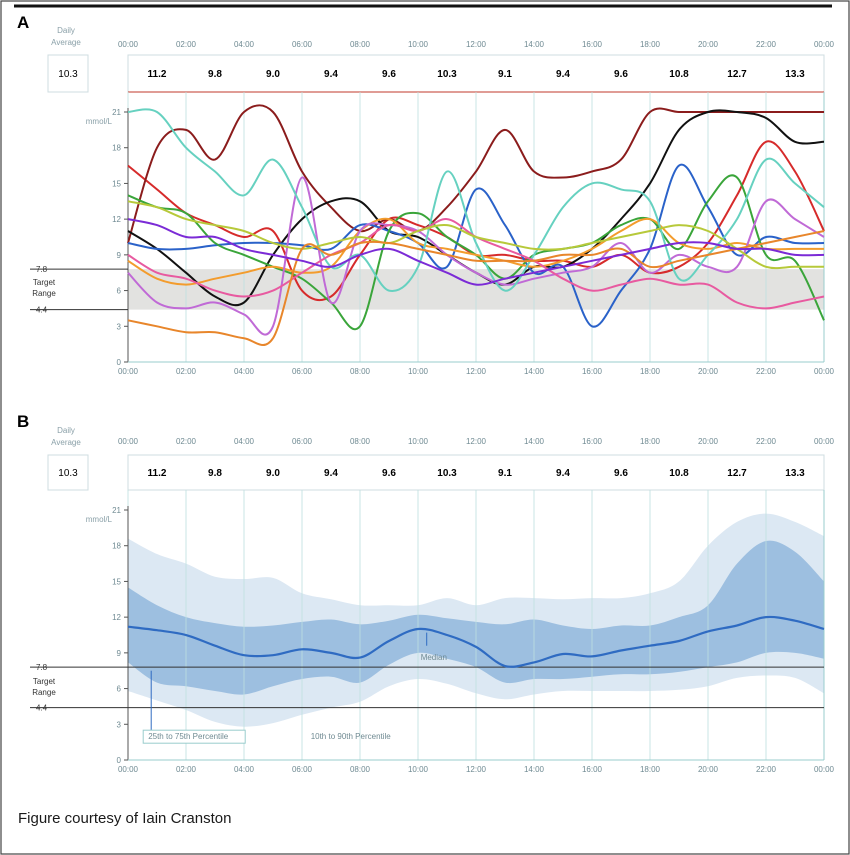 Image resolution: width=850 pixels, height=855 pixels. Describe the element at coordinates (418, 769) in the screenshot. I see `x-tick-label: 10:00` at that location.